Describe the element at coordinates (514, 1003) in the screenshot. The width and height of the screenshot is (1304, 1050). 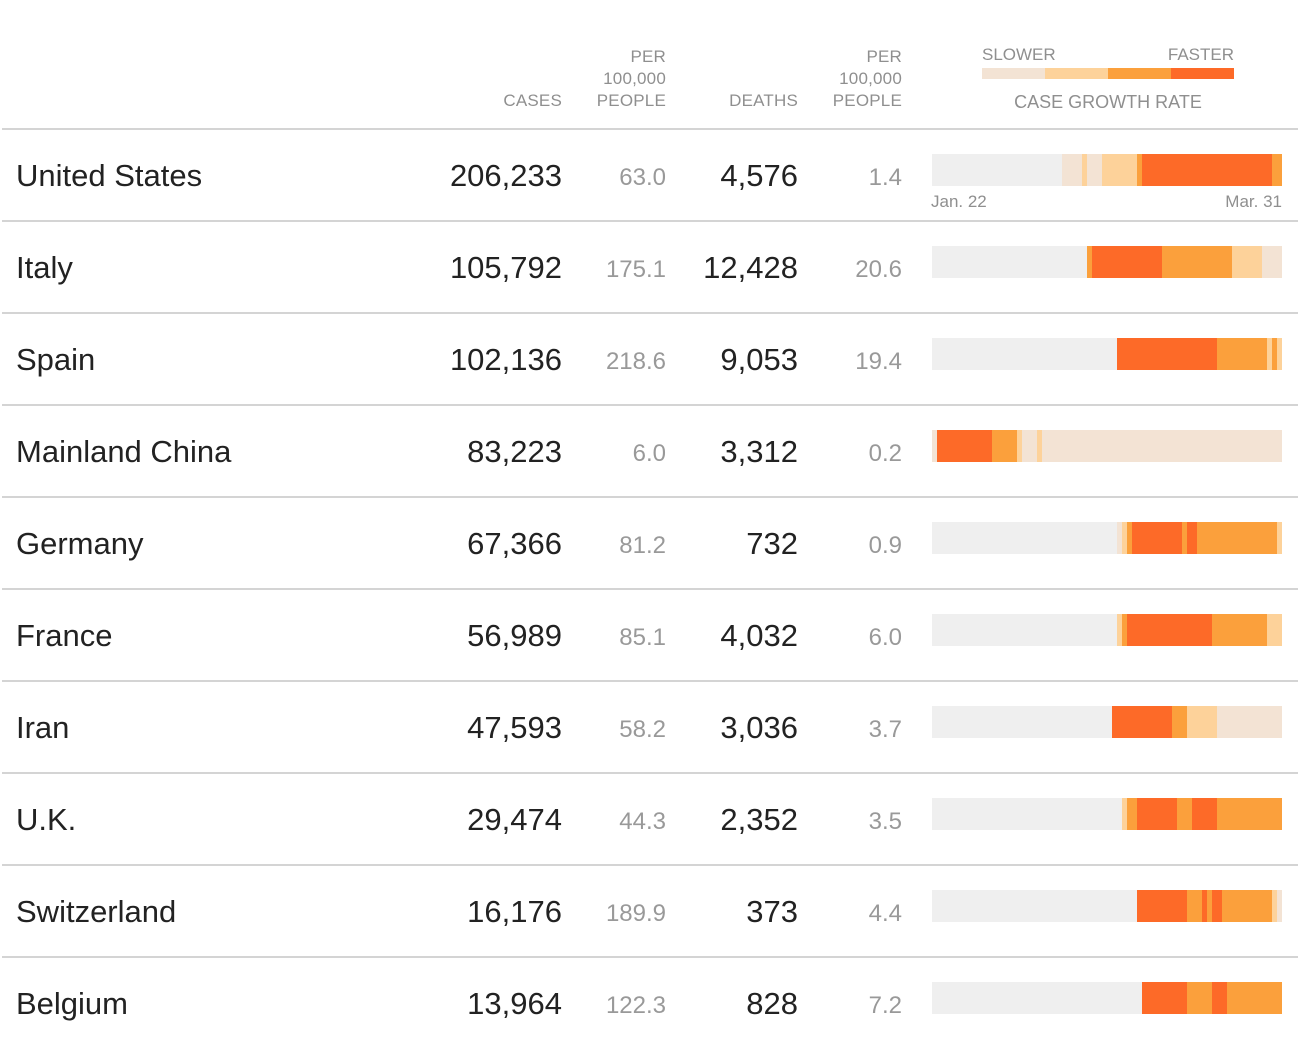
I see `cases-value: 13,964` at that location.